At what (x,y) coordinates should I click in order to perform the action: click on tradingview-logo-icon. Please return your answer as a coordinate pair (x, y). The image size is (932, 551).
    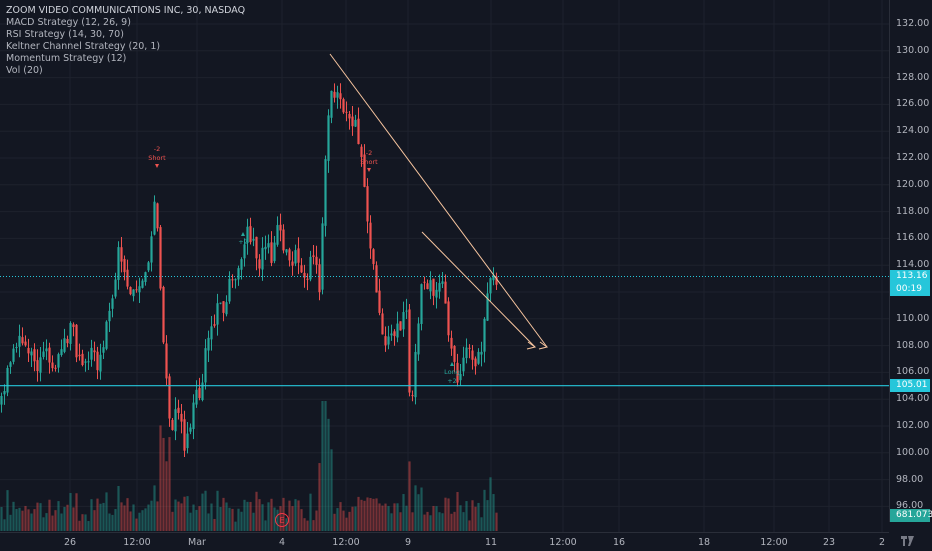
    Looking at the image, I should click on (908, 541).